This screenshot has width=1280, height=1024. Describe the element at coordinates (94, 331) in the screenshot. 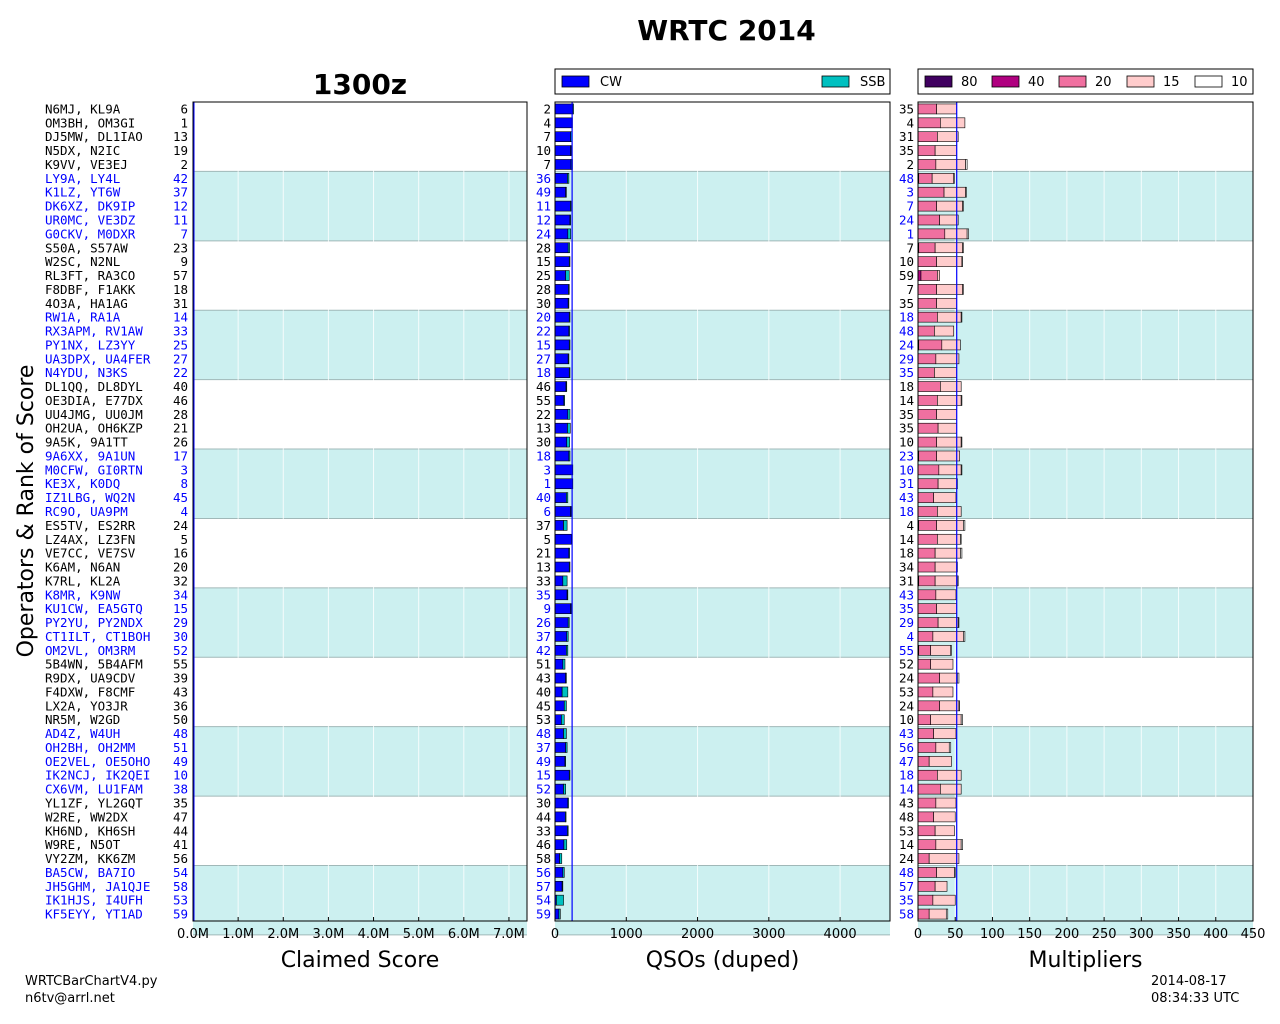

I see `operator-label: RX3APM, RV1AW` at that location.